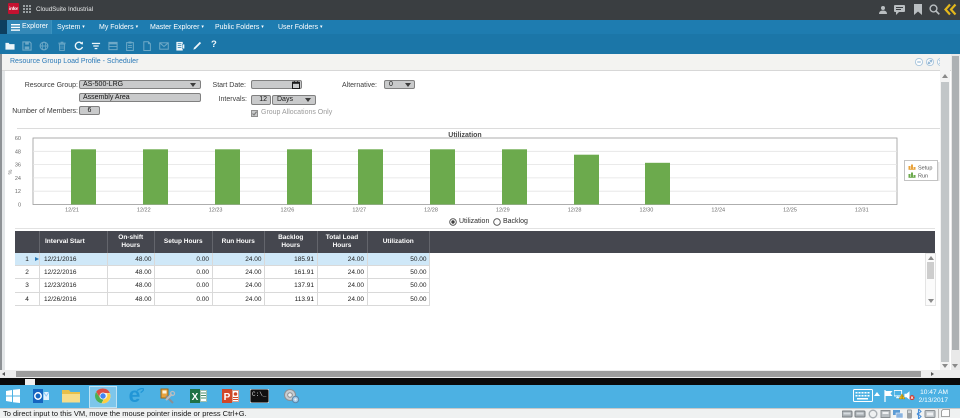  Describe the element at coordinates (923, 177) in the screenshot. I see `svg-text: Run` at that location.